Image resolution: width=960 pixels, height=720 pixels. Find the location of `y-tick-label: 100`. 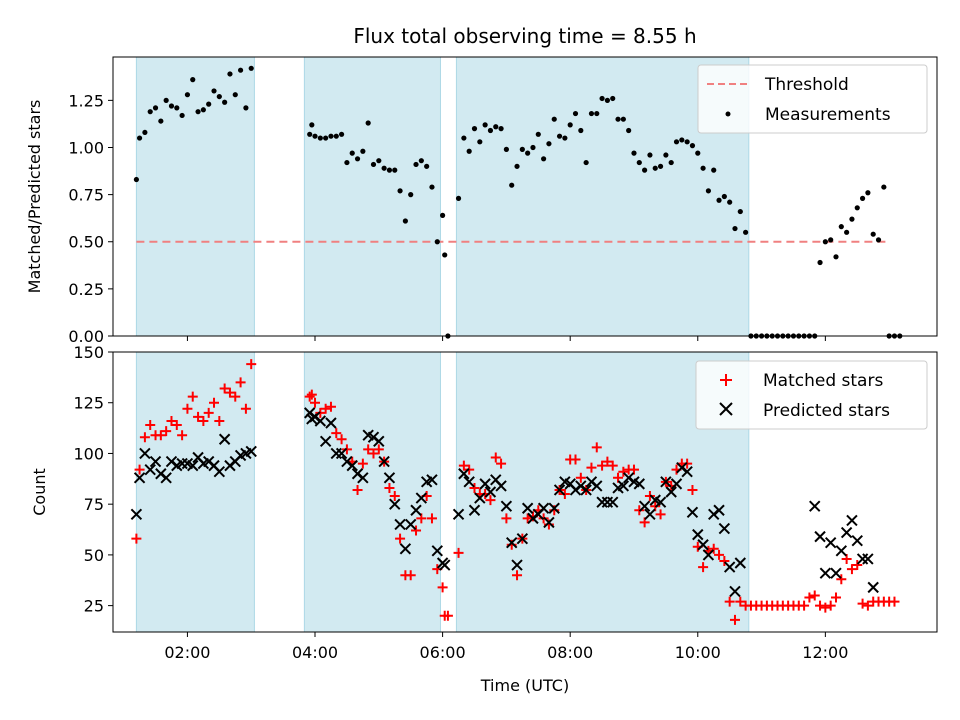

y-tick-label: 100 is located at coordinates (88, 453).